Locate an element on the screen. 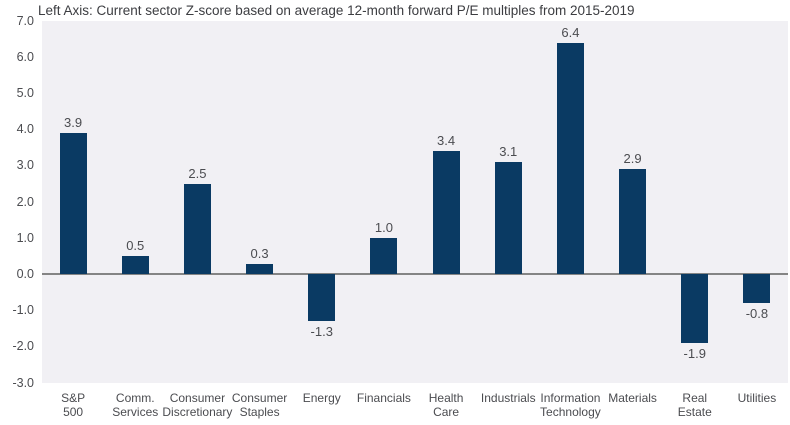 Image resolution: width=790 pixels, height=425 pixels. x-tick-line: Technology is located at coordinates (570, 412).